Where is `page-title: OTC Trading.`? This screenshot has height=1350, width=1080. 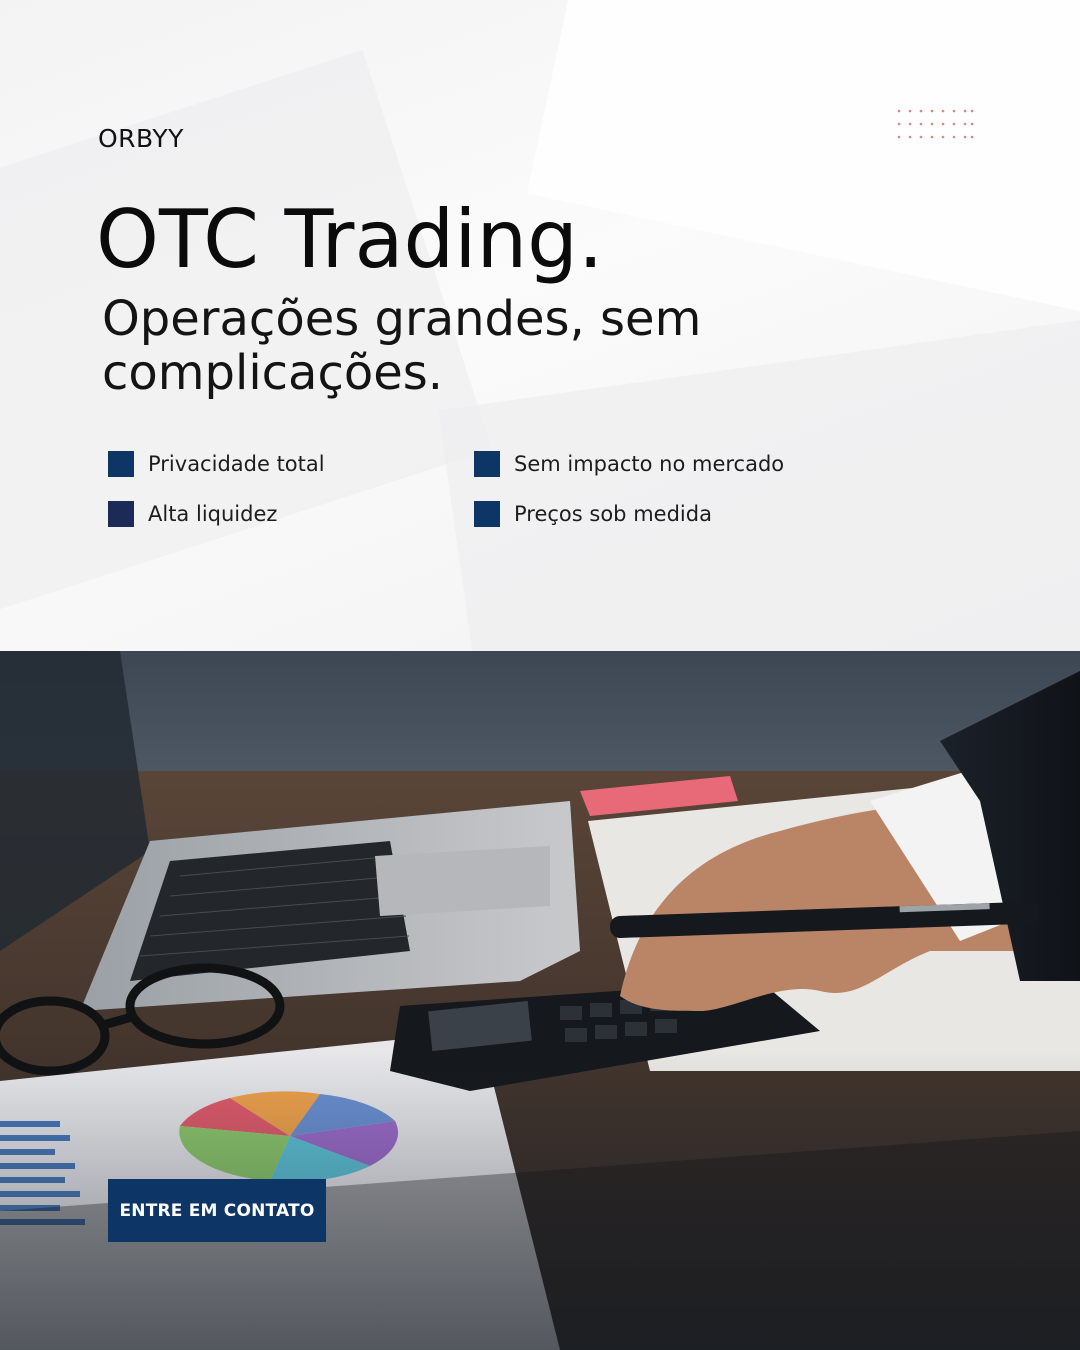
page-title: OTC Trading. is located at coordinates (350, 239).